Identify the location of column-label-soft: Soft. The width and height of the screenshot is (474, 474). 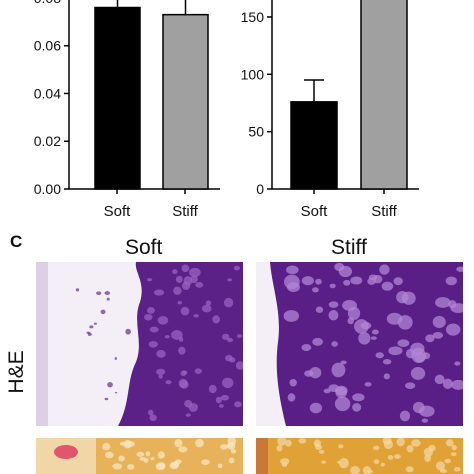
(144, 247).